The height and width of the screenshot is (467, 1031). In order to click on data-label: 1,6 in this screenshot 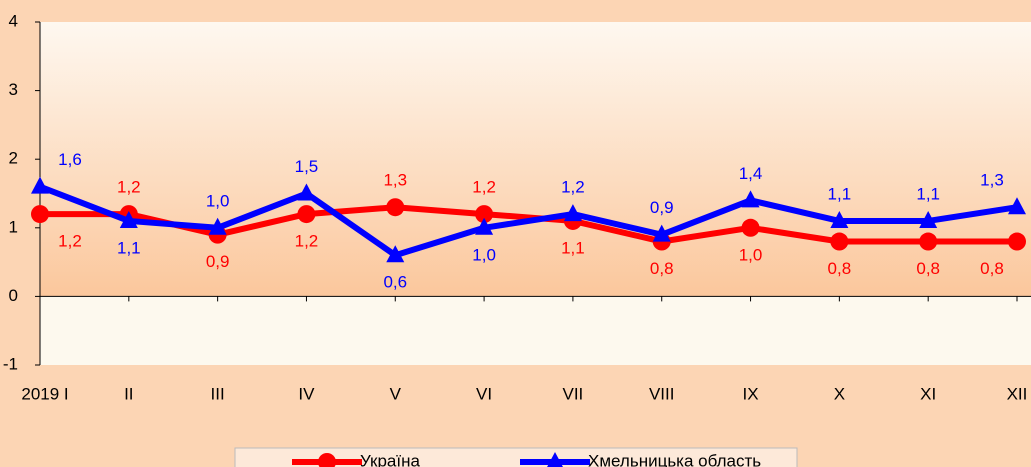, I will do `click(70, 159)`.